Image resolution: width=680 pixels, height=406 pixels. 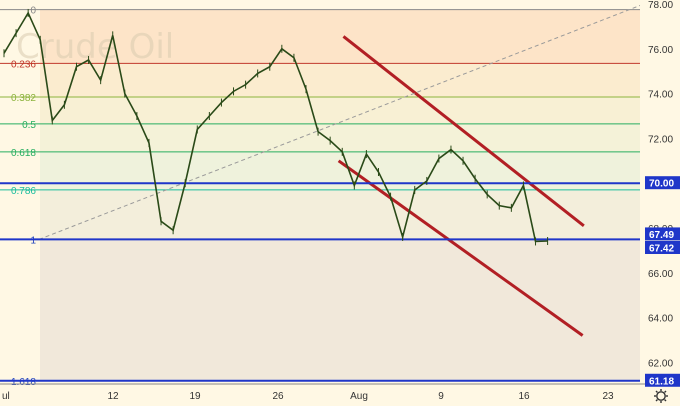 What do you see at coordinates (95, 47) in the screenshot?
I see `watermark: Crude Oil` at bounding box center [95, 47].